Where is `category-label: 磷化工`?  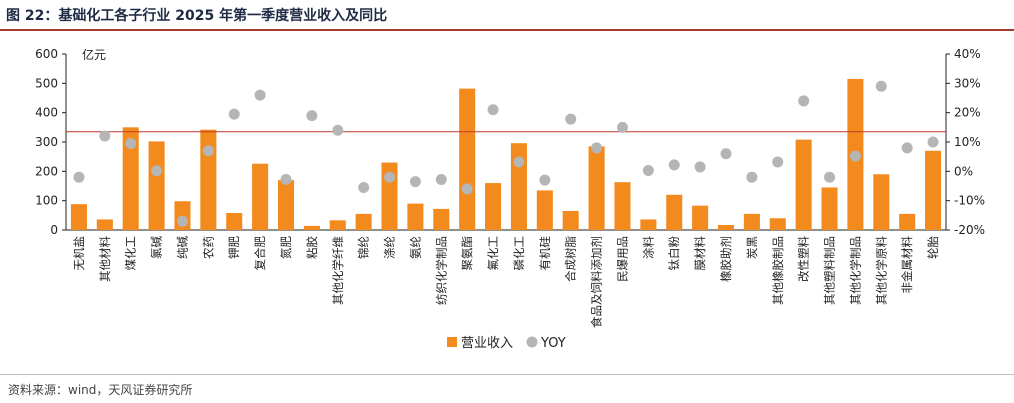
category-label: 磷化工 is located at coordinates (519, 253).